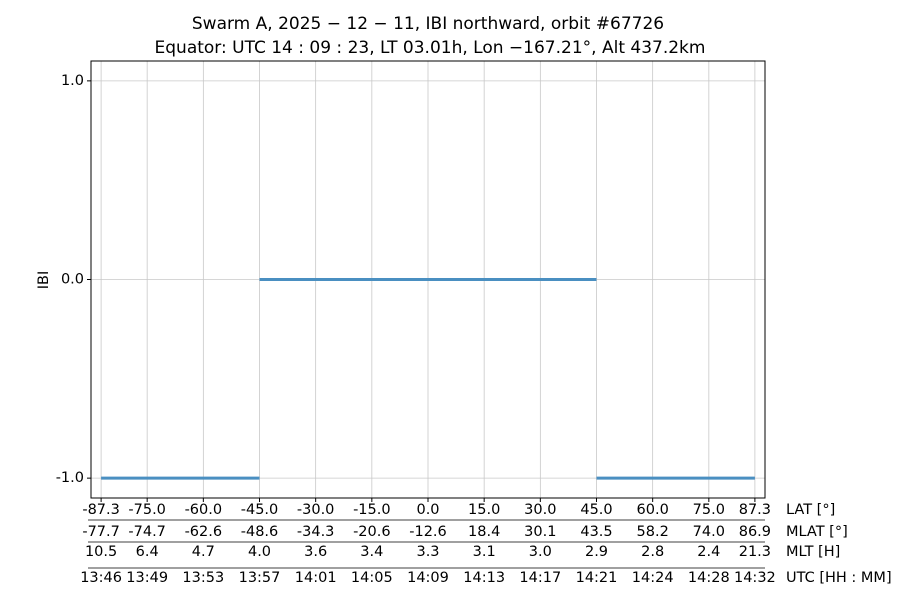  Describe the element at coordinates (316, 578) in the screenshot. I see `x-tick-label: 14:01` at that location.